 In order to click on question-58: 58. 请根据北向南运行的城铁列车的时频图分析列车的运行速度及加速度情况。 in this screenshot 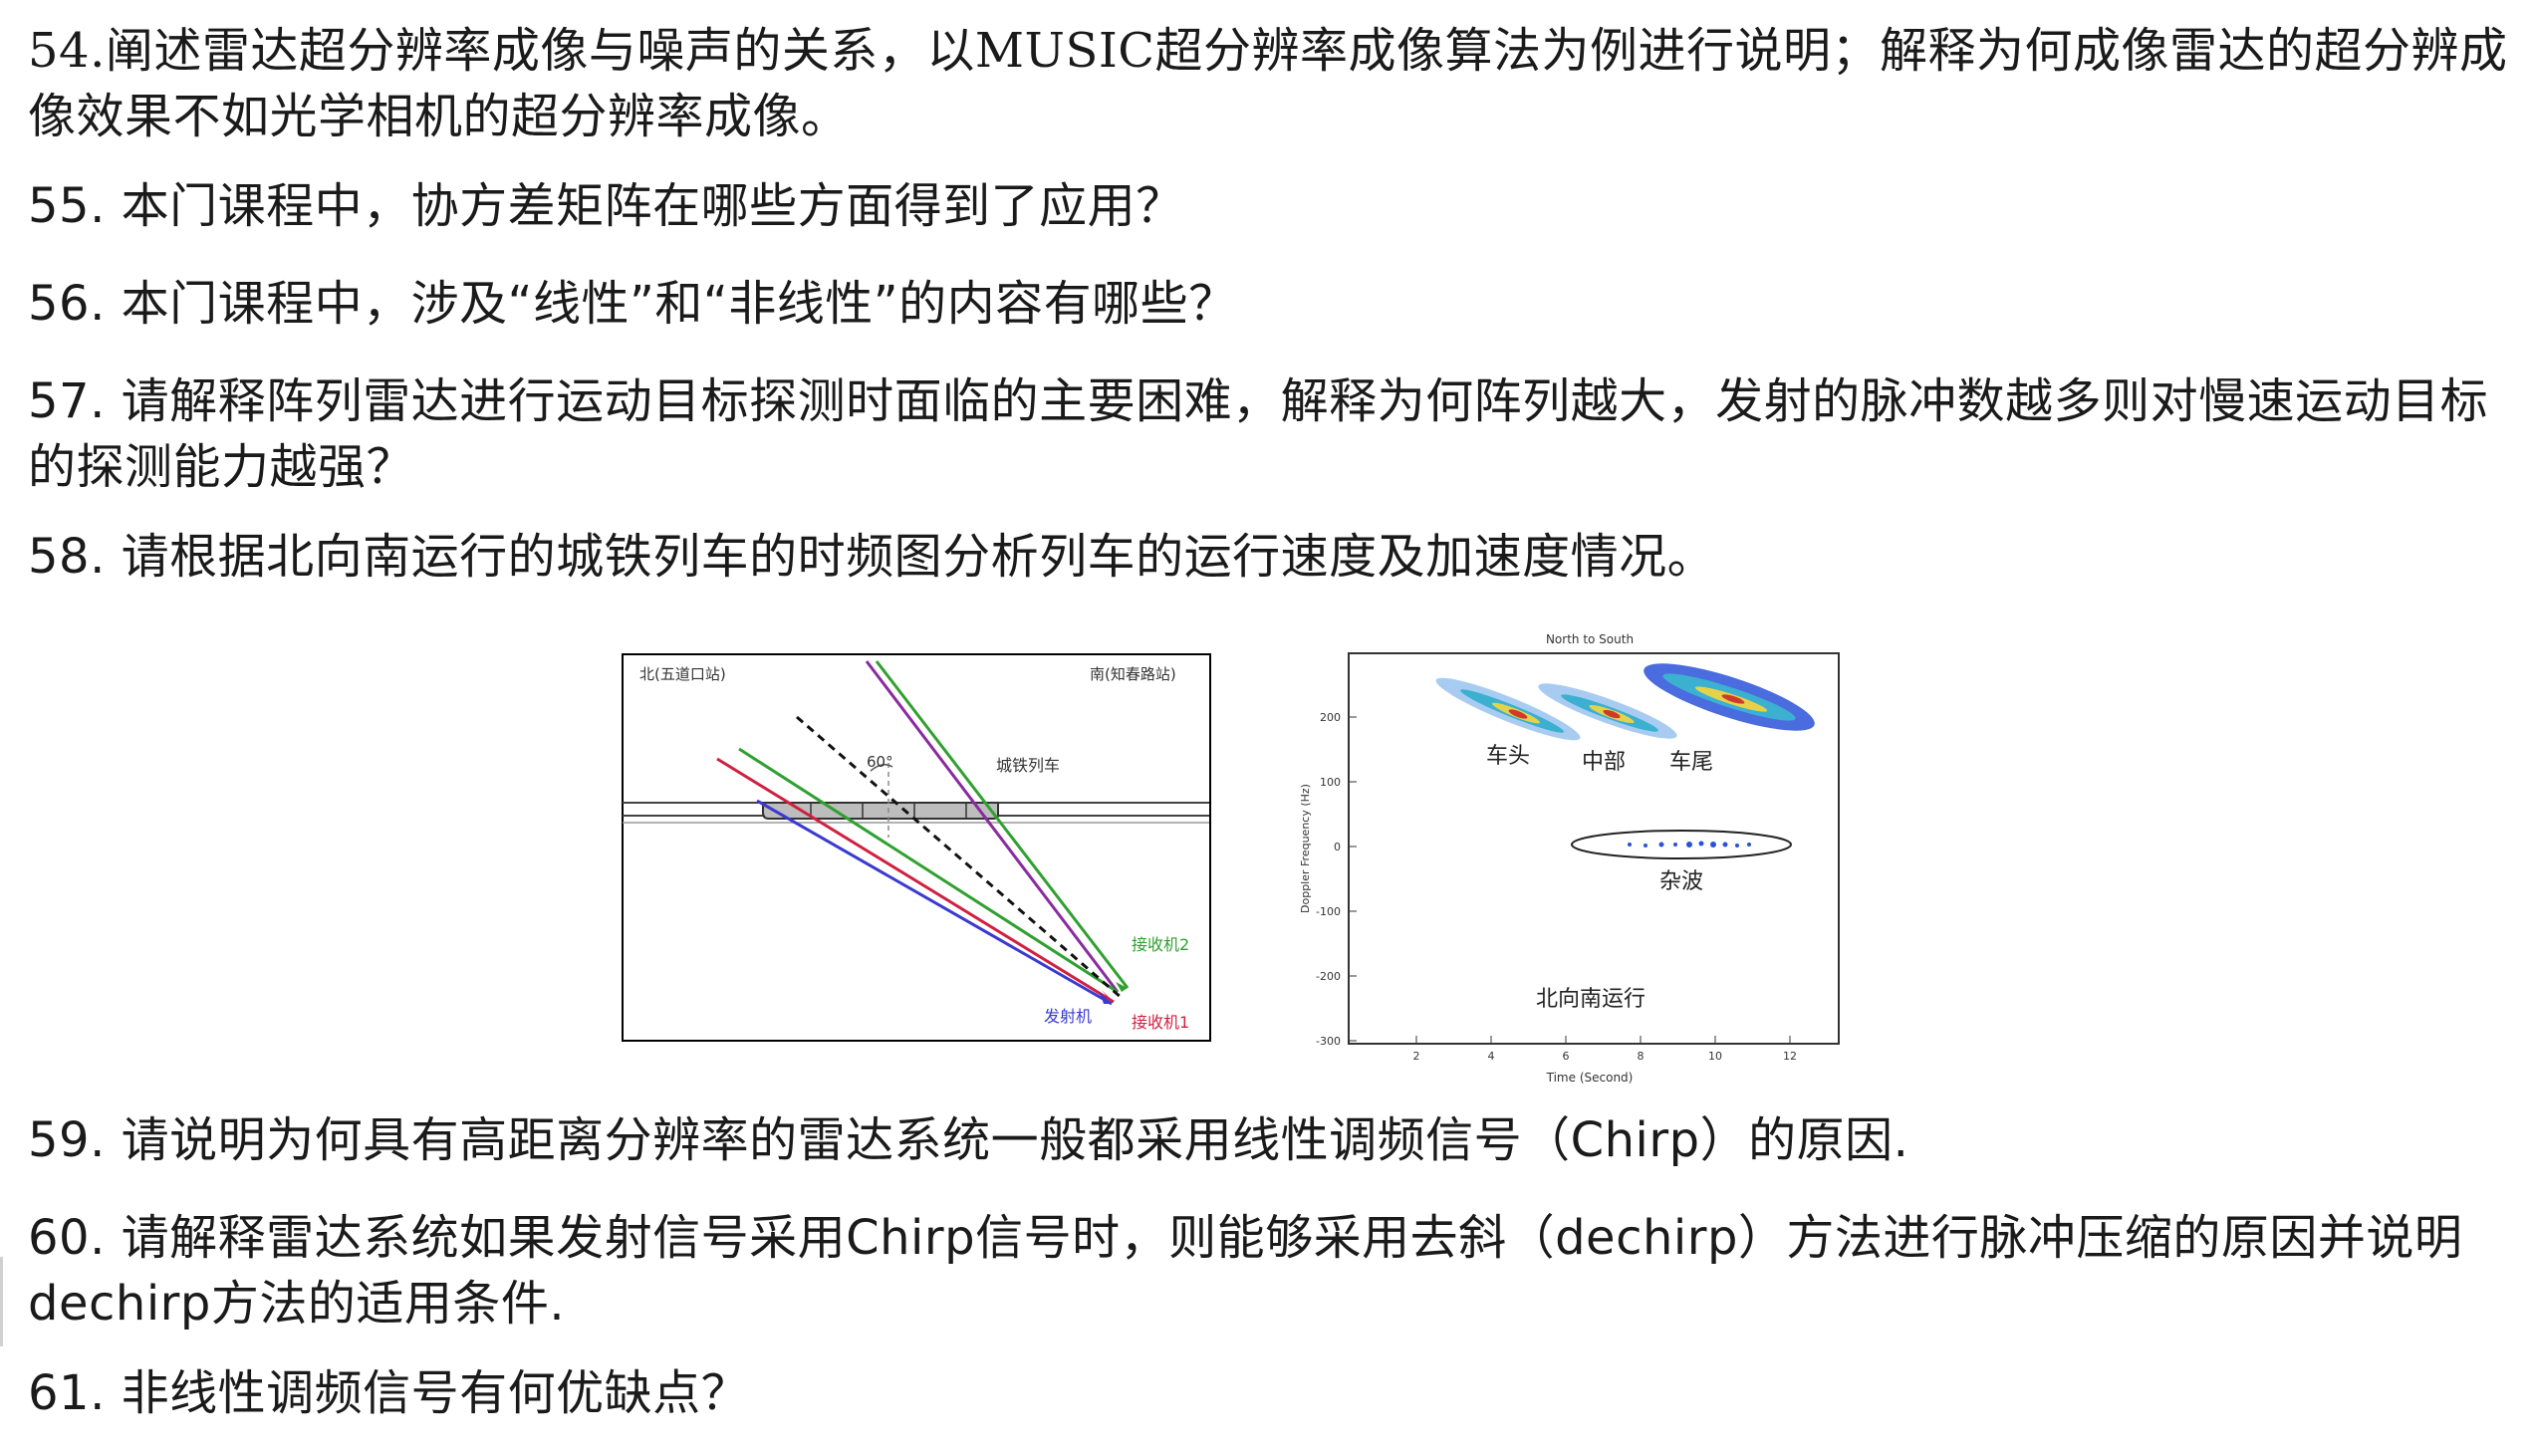, I will do `click(872, 557)`.